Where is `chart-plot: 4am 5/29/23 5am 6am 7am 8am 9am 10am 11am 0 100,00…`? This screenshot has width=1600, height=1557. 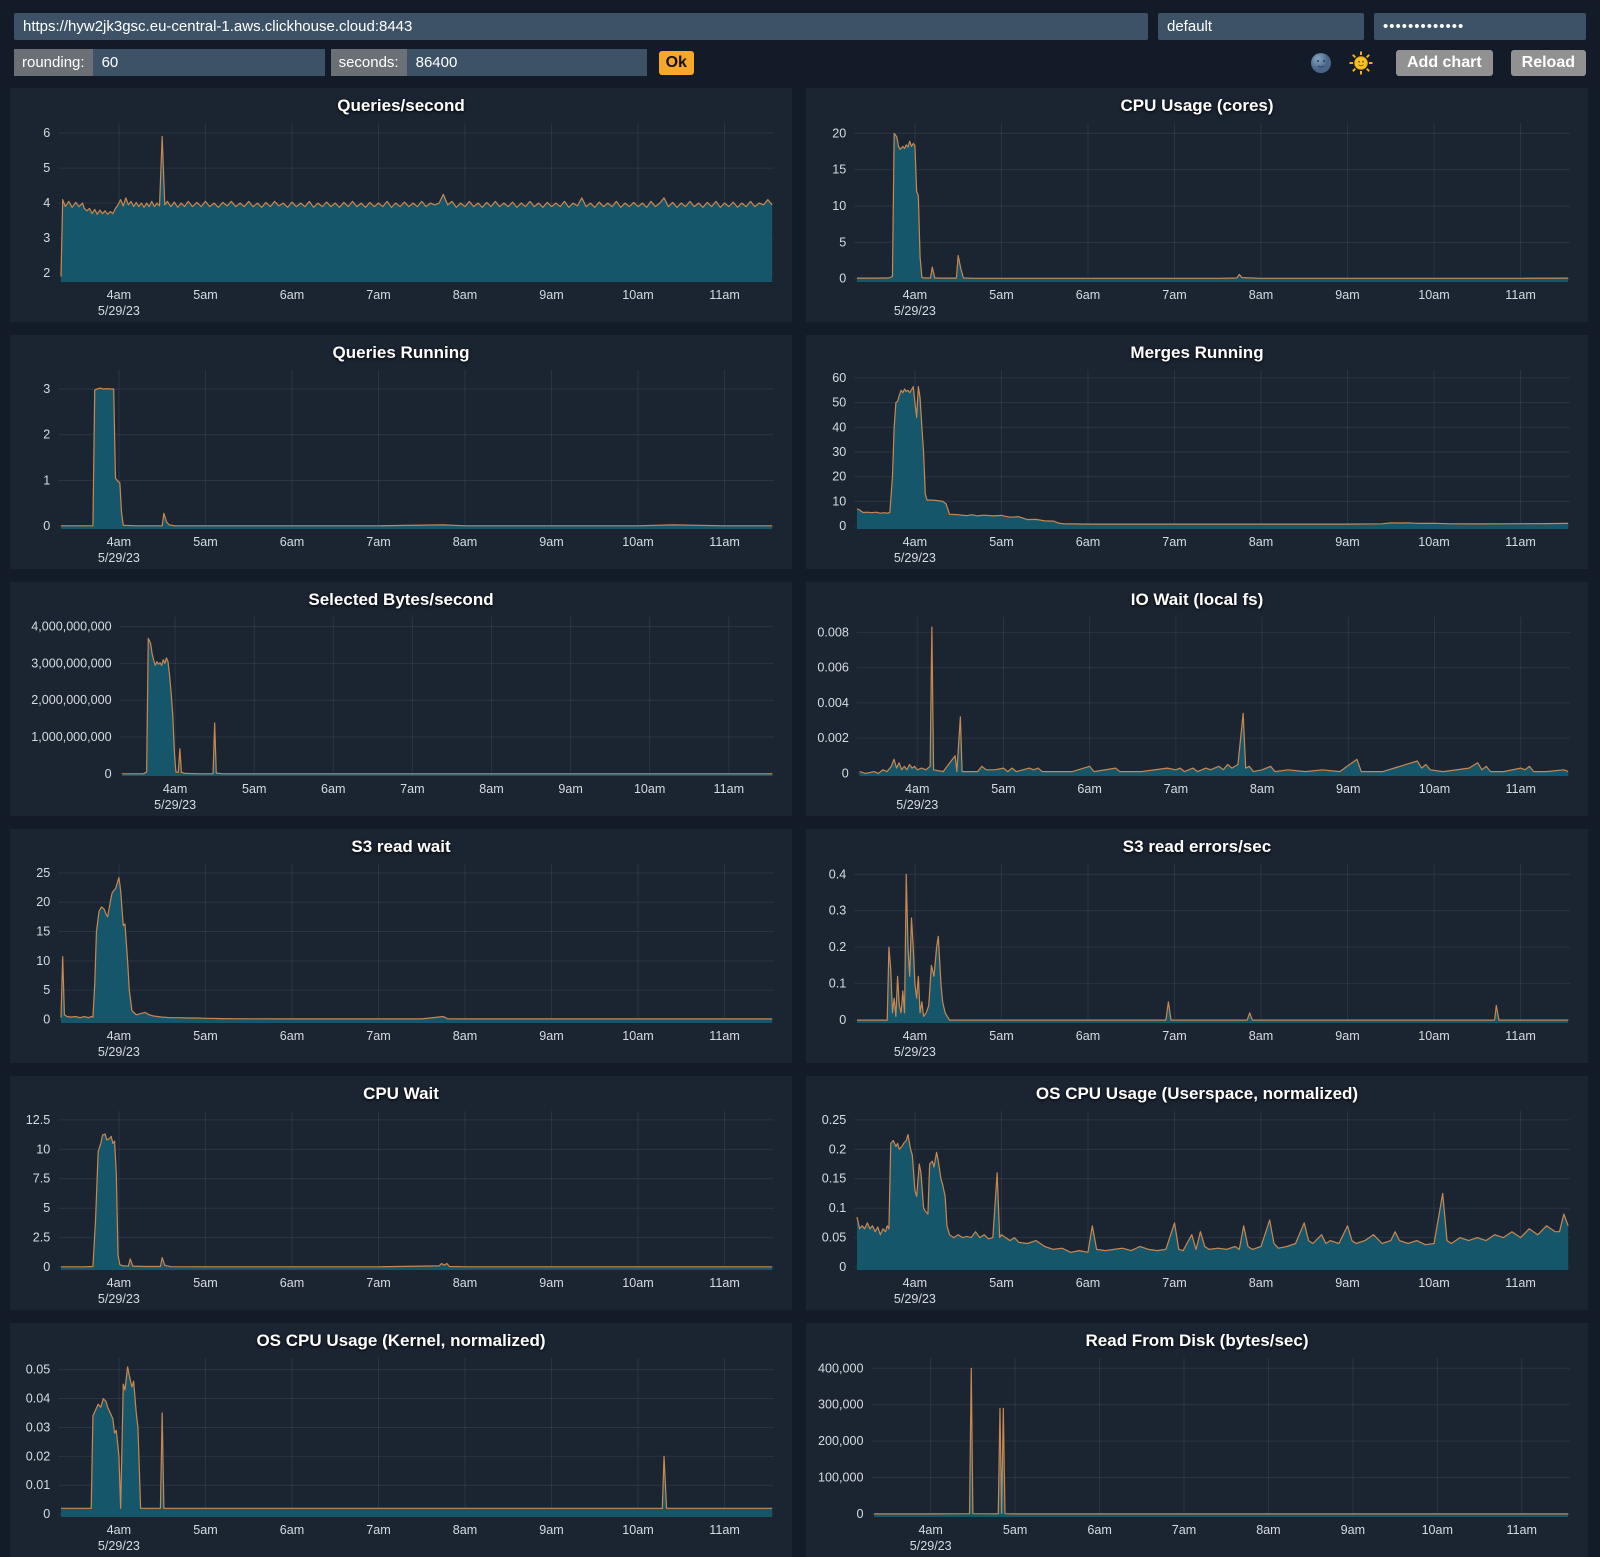
chart-plot: 4am 5/29/23 5am 6am 7am 8am 9am 10am 11am 0 100,00… is located at coordinates (1197, 1455).